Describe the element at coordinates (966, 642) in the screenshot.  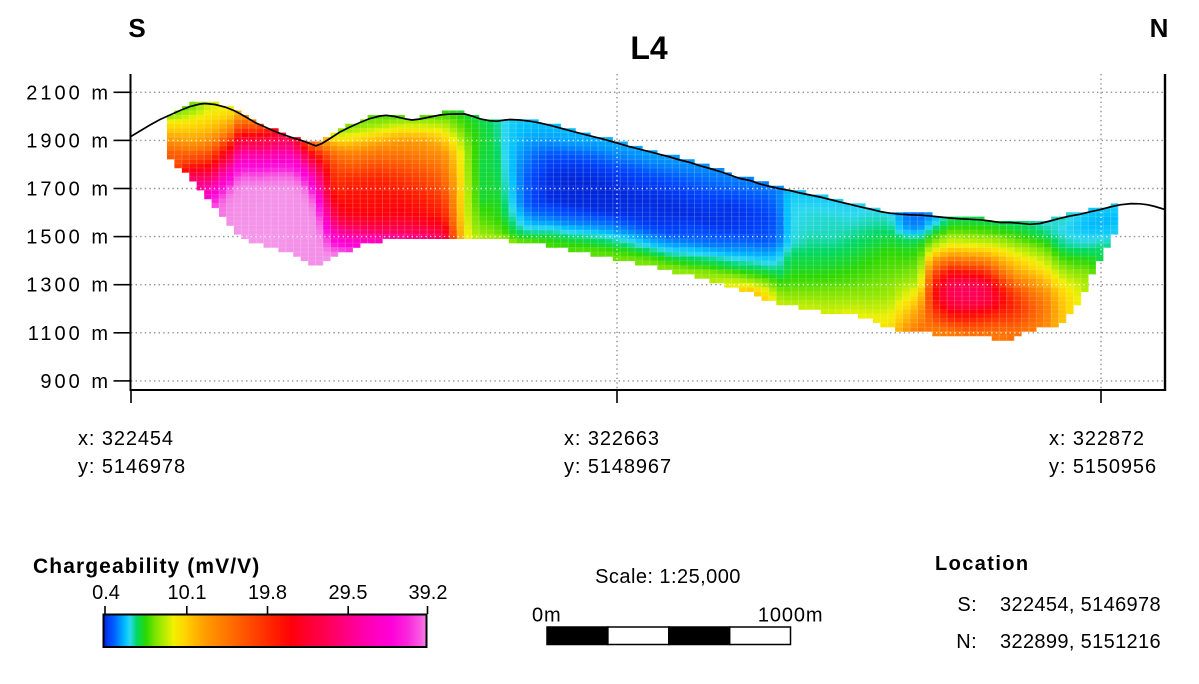
I see `svg-text: N:` at that location.